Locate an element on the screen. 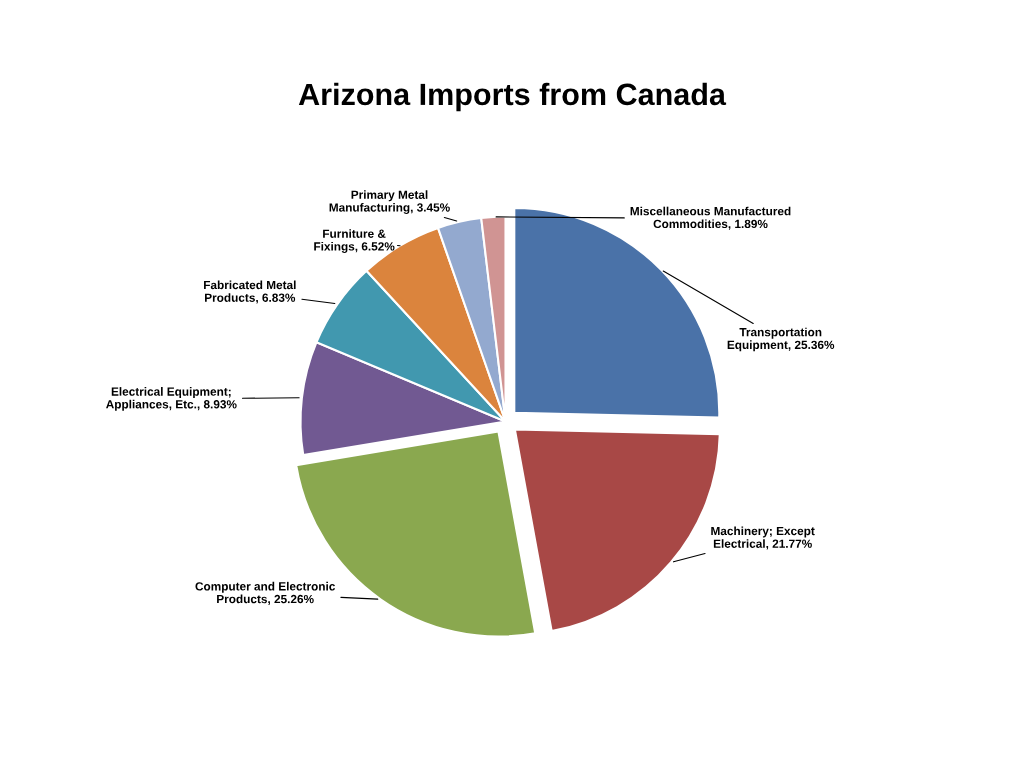 This screenshot has width=1024, height=768. slice-label: Transportation Equipment, 25.36% is located at coordinates (781, 339).